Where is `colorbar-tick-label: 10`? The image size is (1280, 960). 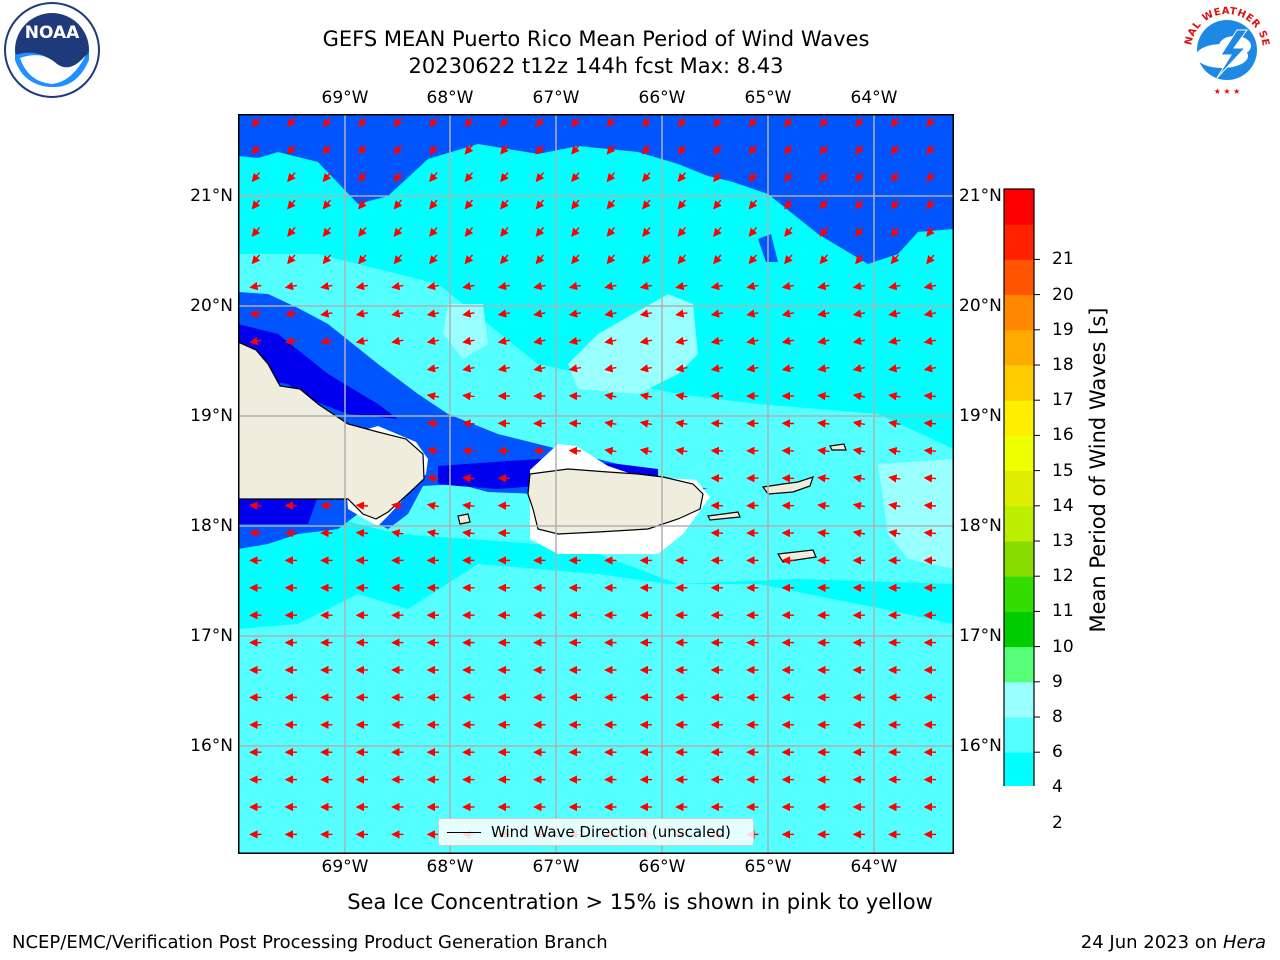 colorbar-tick-label: 10 is located at coordinates (1063, 646).